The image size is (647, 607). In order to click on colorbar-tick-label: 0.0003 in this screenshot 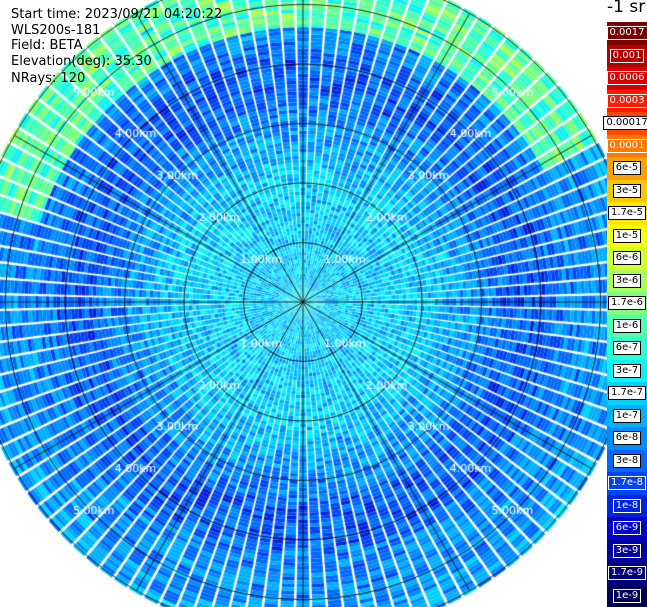, I will do `click(626, 100)`.